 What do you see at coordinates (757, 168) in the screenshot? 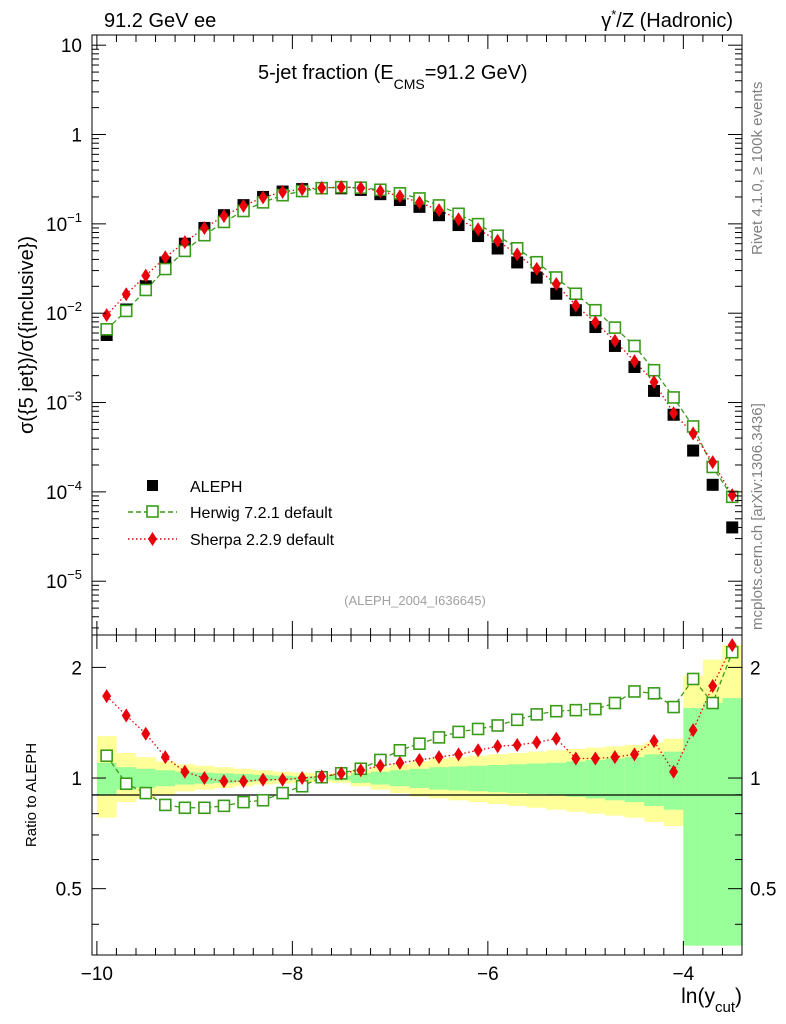
I see `rivet-version-label: Rivet 4.1.0, ≥ 100k events` at bounding box center [757, 168].